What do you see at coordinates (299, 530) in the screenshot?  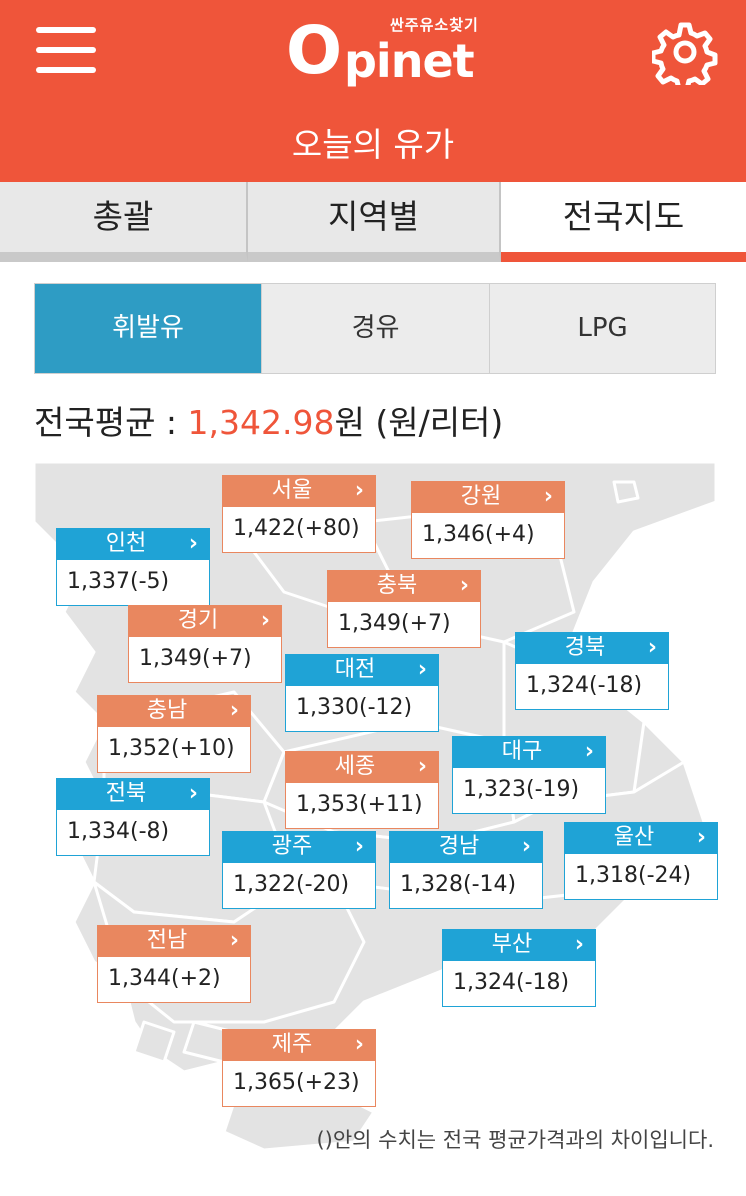 I see `region-price: 1,422(+80)` at bounding box center [299, 530].